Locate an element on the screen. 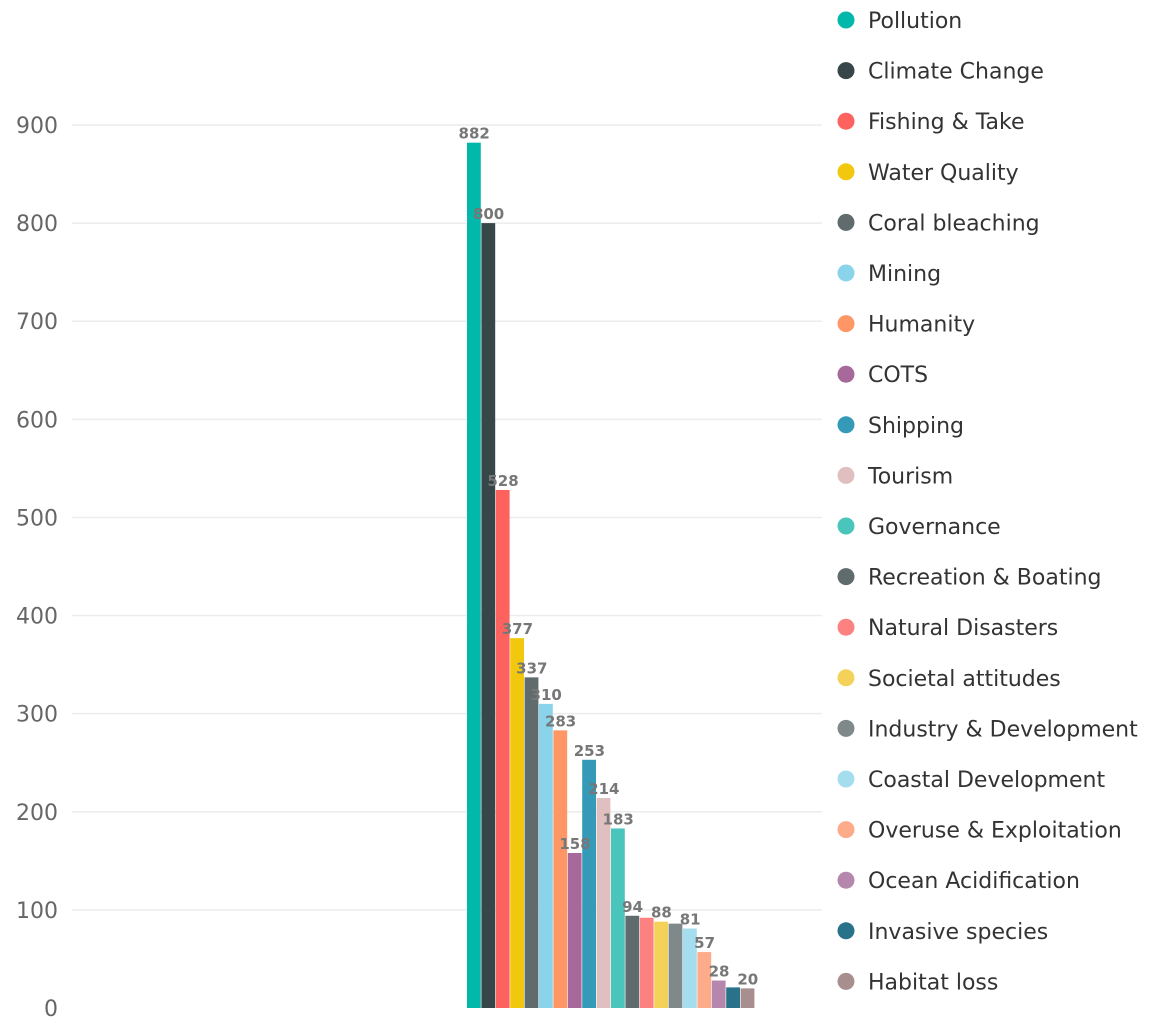  legend-item: Habitat loss is located at coordinates (918, 982).